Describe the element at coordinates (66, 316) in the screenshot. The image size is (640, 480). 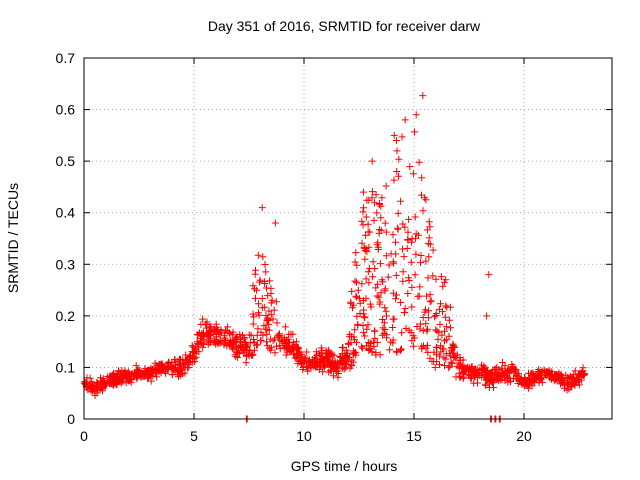
I see `y-tick-label: 0.2` at that location.